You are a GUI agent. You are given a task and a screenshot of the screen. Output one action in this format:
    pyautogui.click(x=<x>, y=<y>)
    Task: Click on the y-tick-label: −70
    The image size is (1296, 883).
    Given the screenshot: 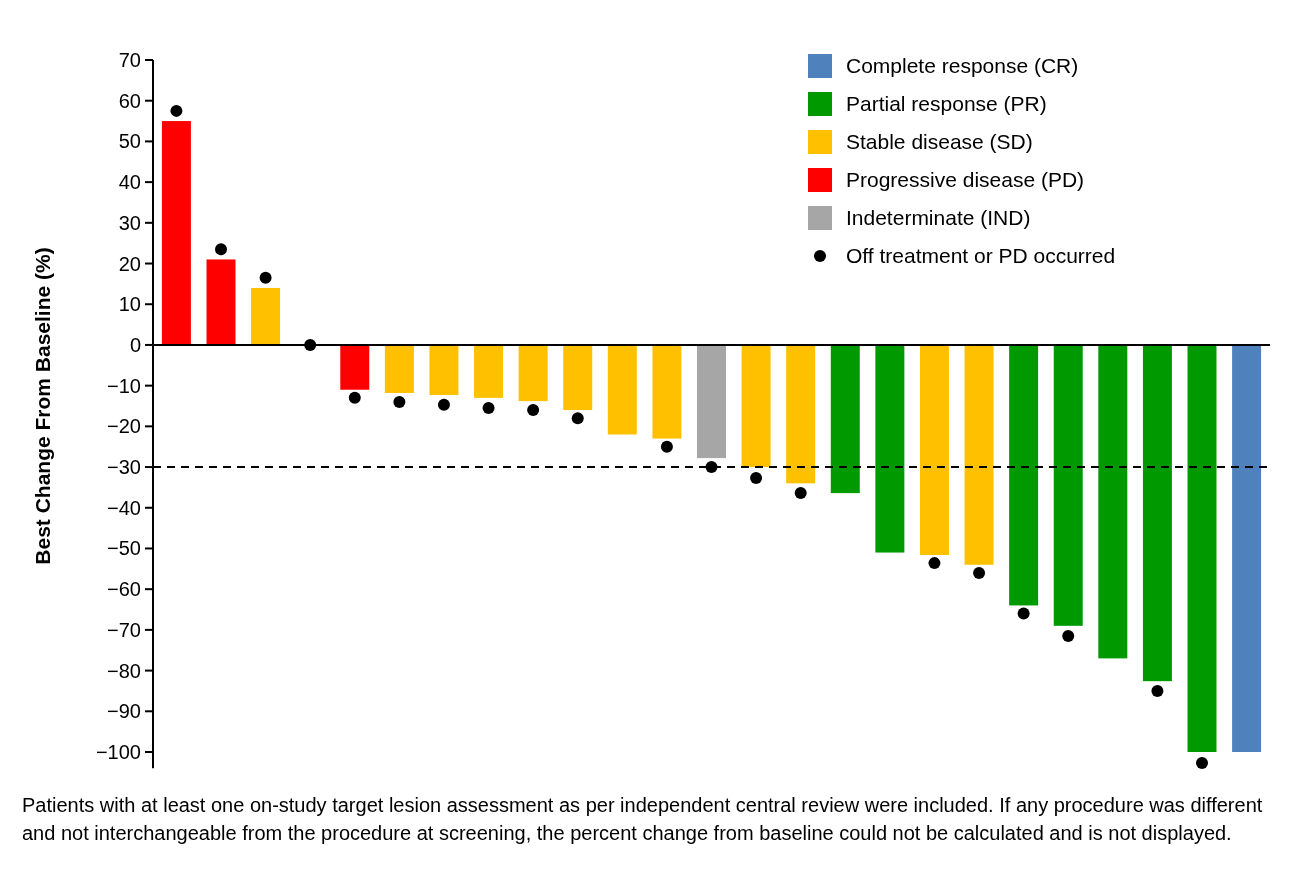 What is the action you would take?
    pyautogui.click(x=124, y=629)
    